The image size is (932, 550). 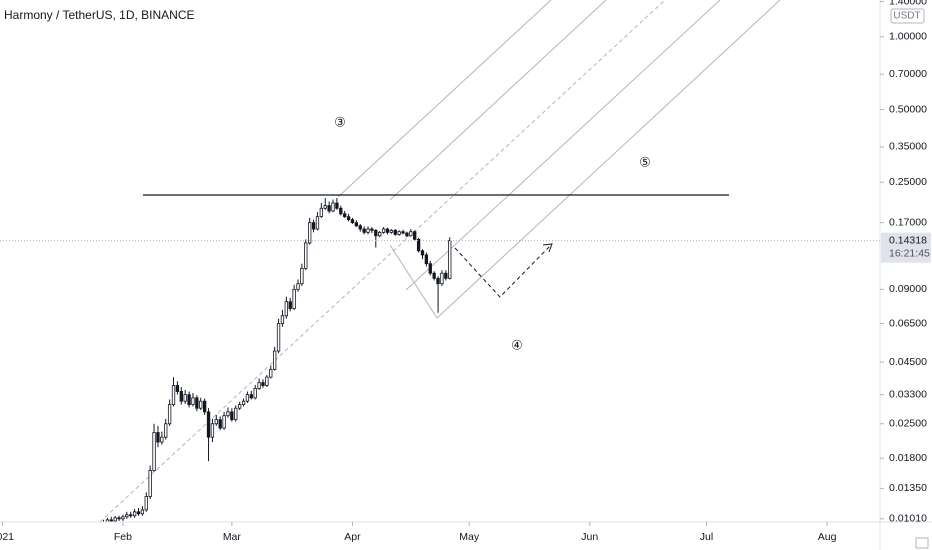 What do you see at coordinates (340, 121) in the screenshot?
I see `wave-label: ③` at bounding box center [340, 121].